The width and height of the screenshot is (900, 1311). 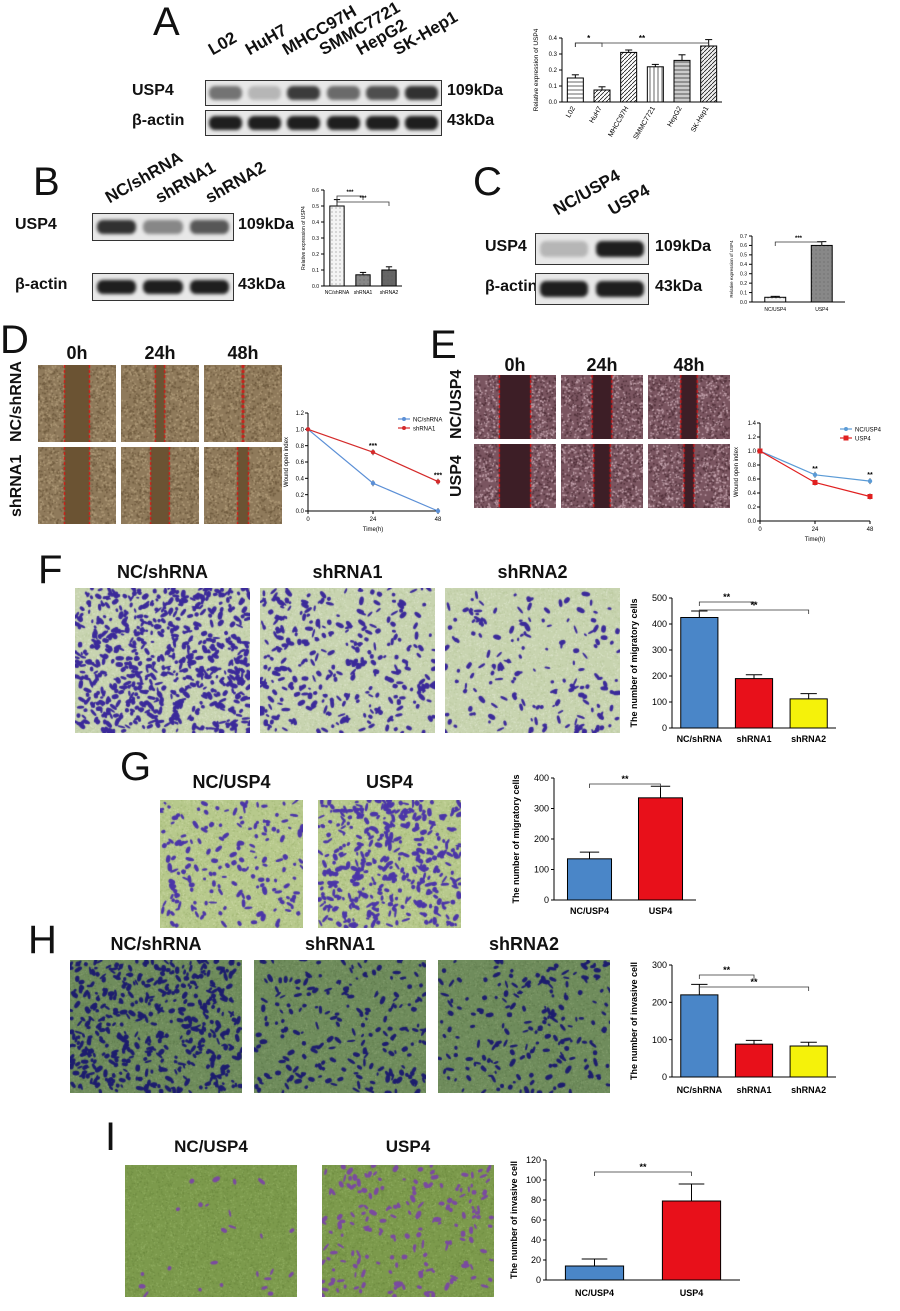 I want to click on legend-label: NC/USP4, so click(x=868, y=431).